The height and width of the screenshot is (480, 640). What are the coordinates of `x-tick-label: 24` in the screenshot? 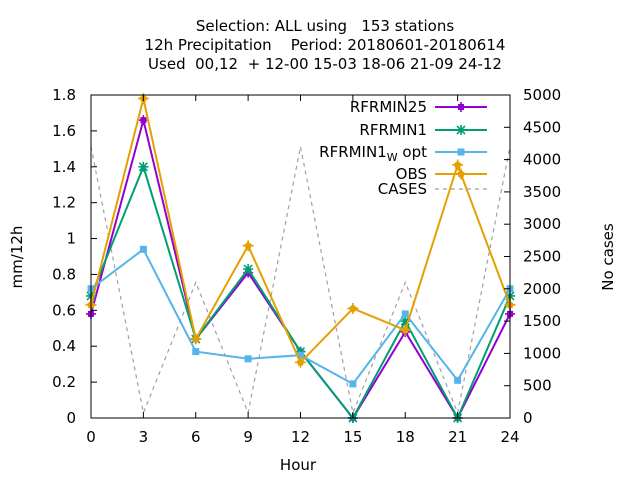 It's located at (509, 437).